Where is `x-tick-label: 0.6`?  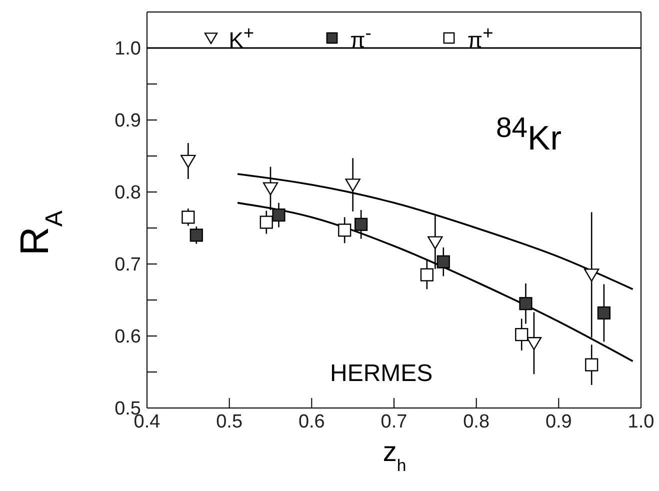
x-tick-label: 0.6 is located at coordinates (311, 421).